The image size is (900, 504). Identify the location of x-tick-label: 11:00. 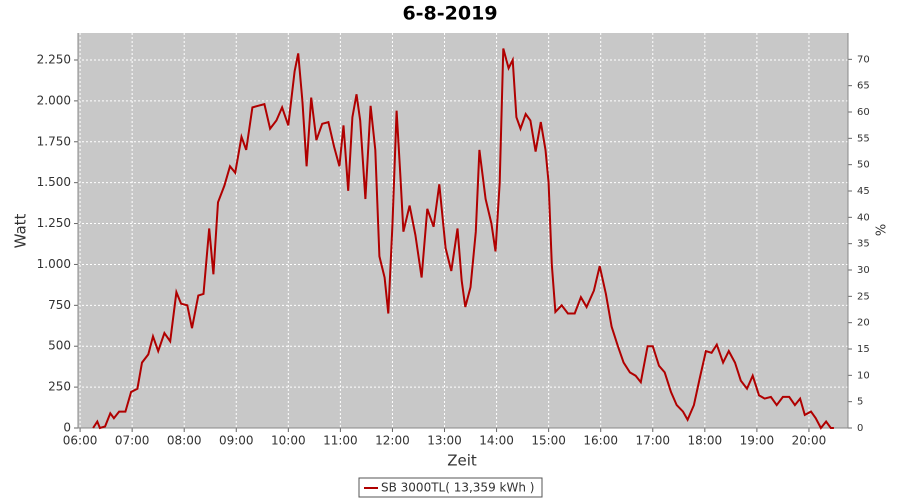
(340, 441).